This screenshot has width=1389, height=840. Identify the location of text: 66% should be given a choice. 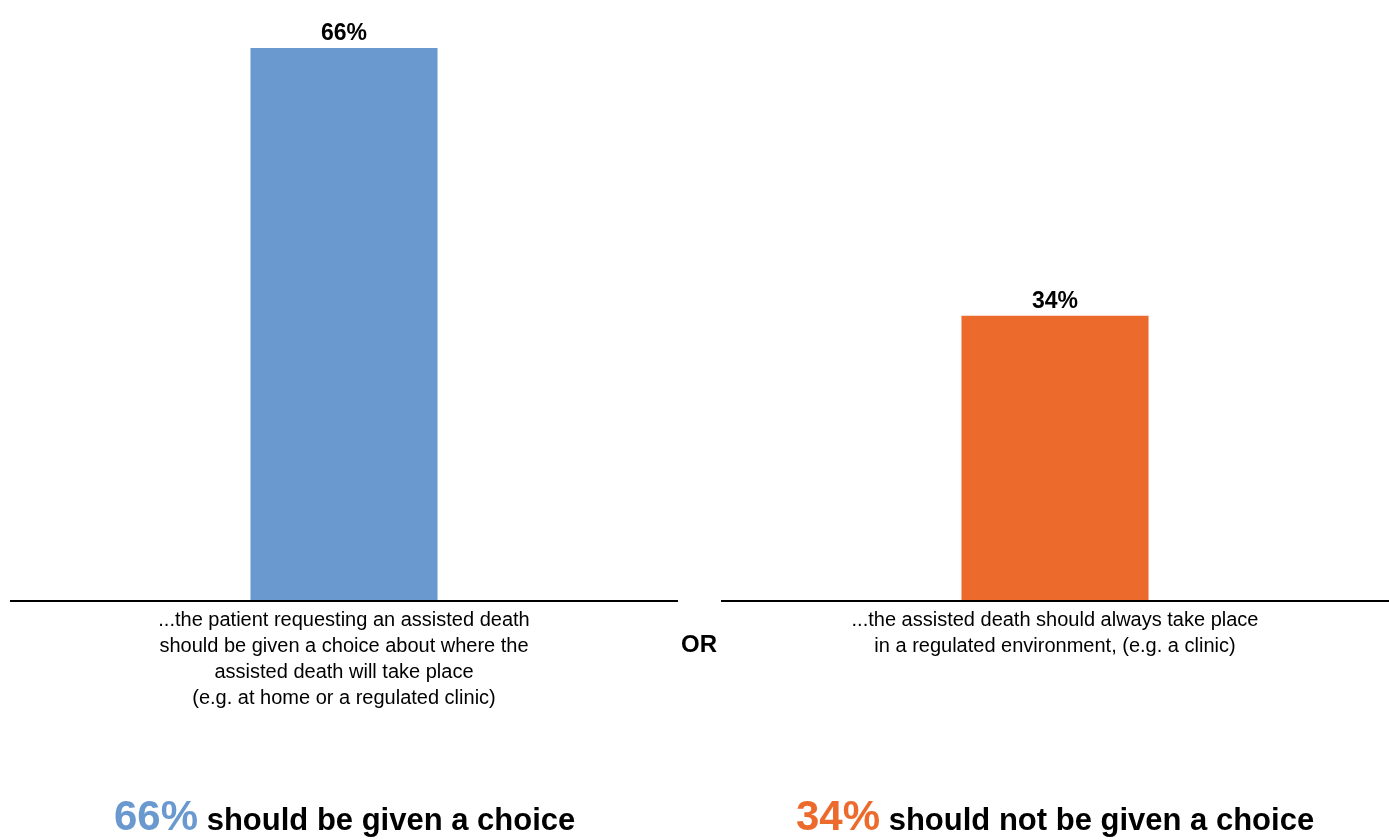
(345, 815).